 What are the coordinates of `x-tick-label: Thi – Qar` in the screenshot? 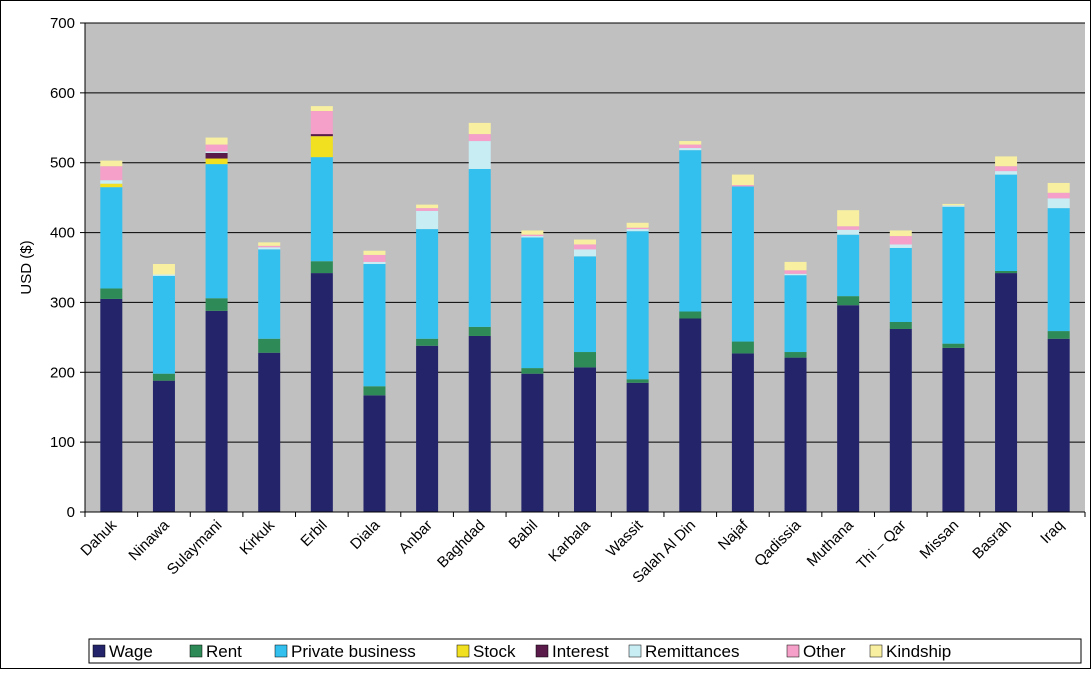 It's located at (881, 545).